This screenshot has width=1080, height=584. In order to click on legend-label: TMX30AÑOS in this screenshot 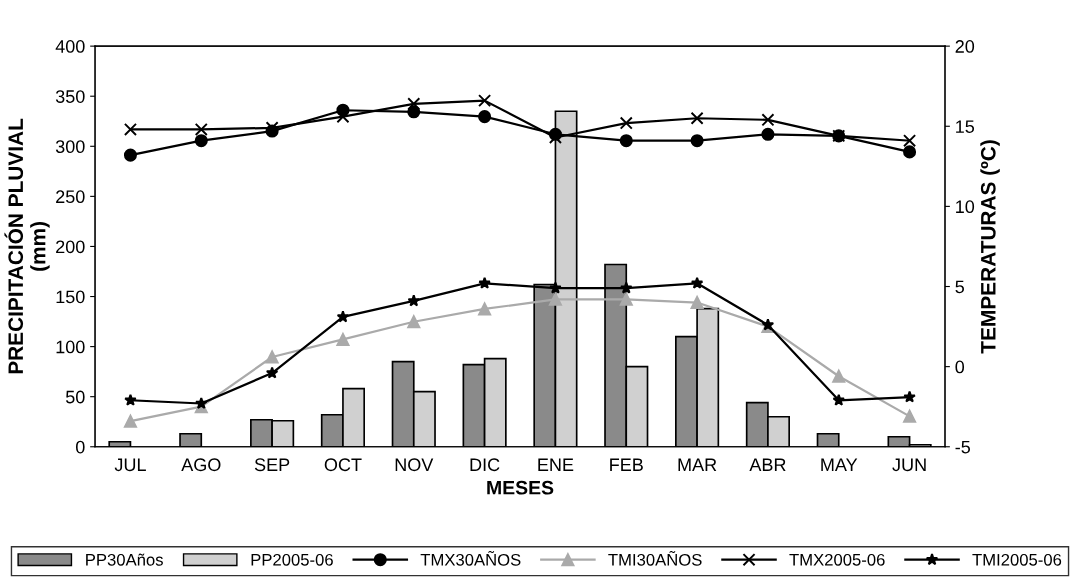, I will do `click(470, 558)`.